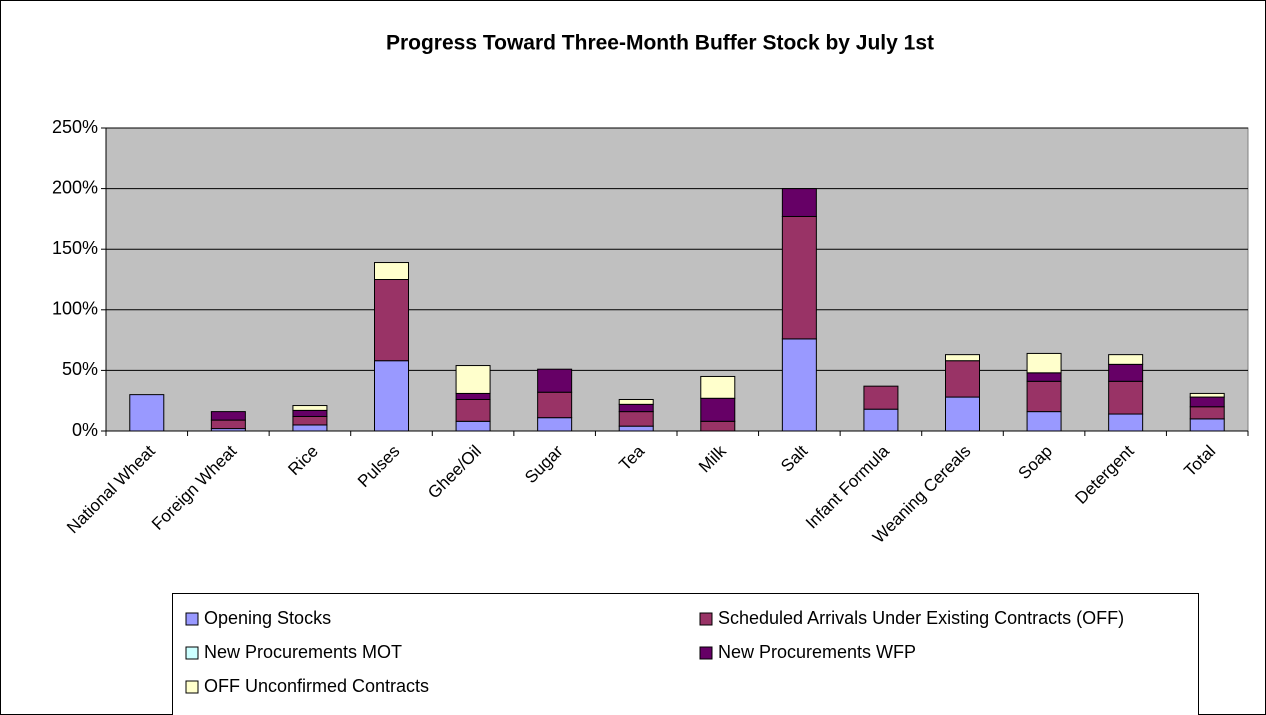  Describe the element at coordinates (75, 127) in the screenshot. I see `y-tick-label: 250%` at that location.